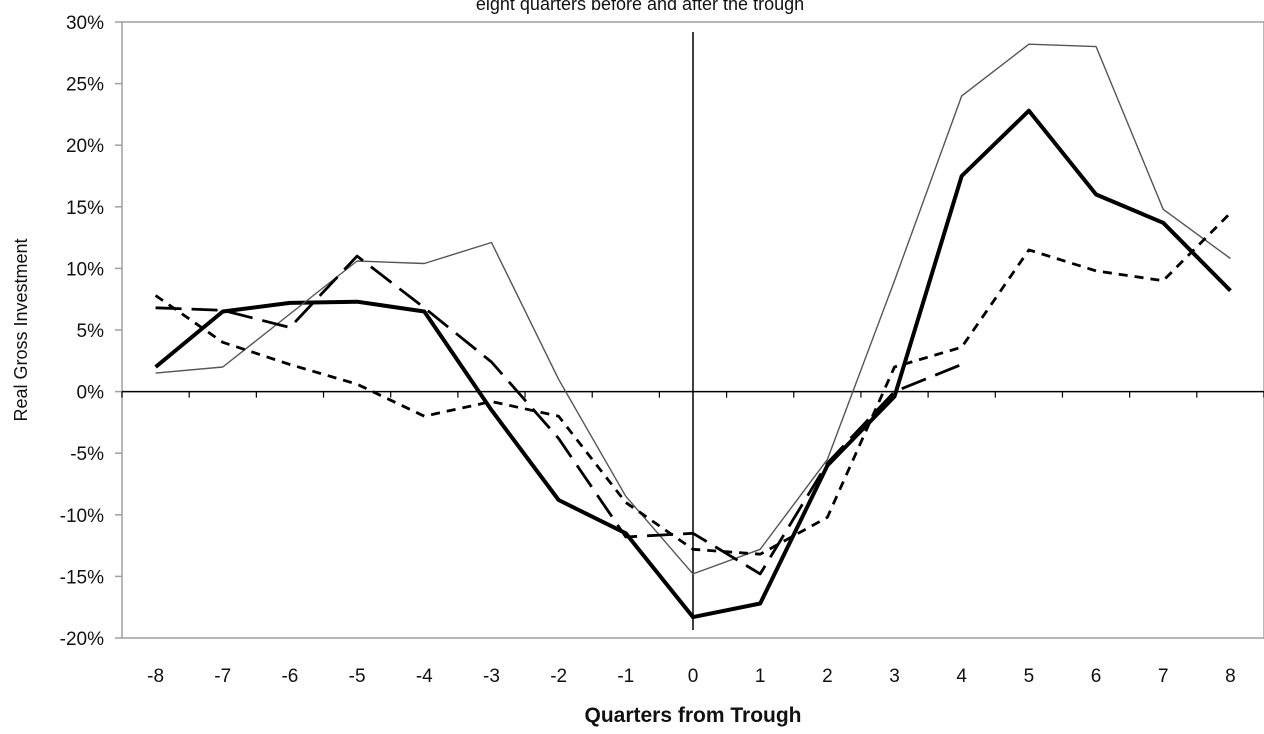  Describe the element at coordinates (289, 676) in the screenshot. I see `x-tick-label: -6` at that location.